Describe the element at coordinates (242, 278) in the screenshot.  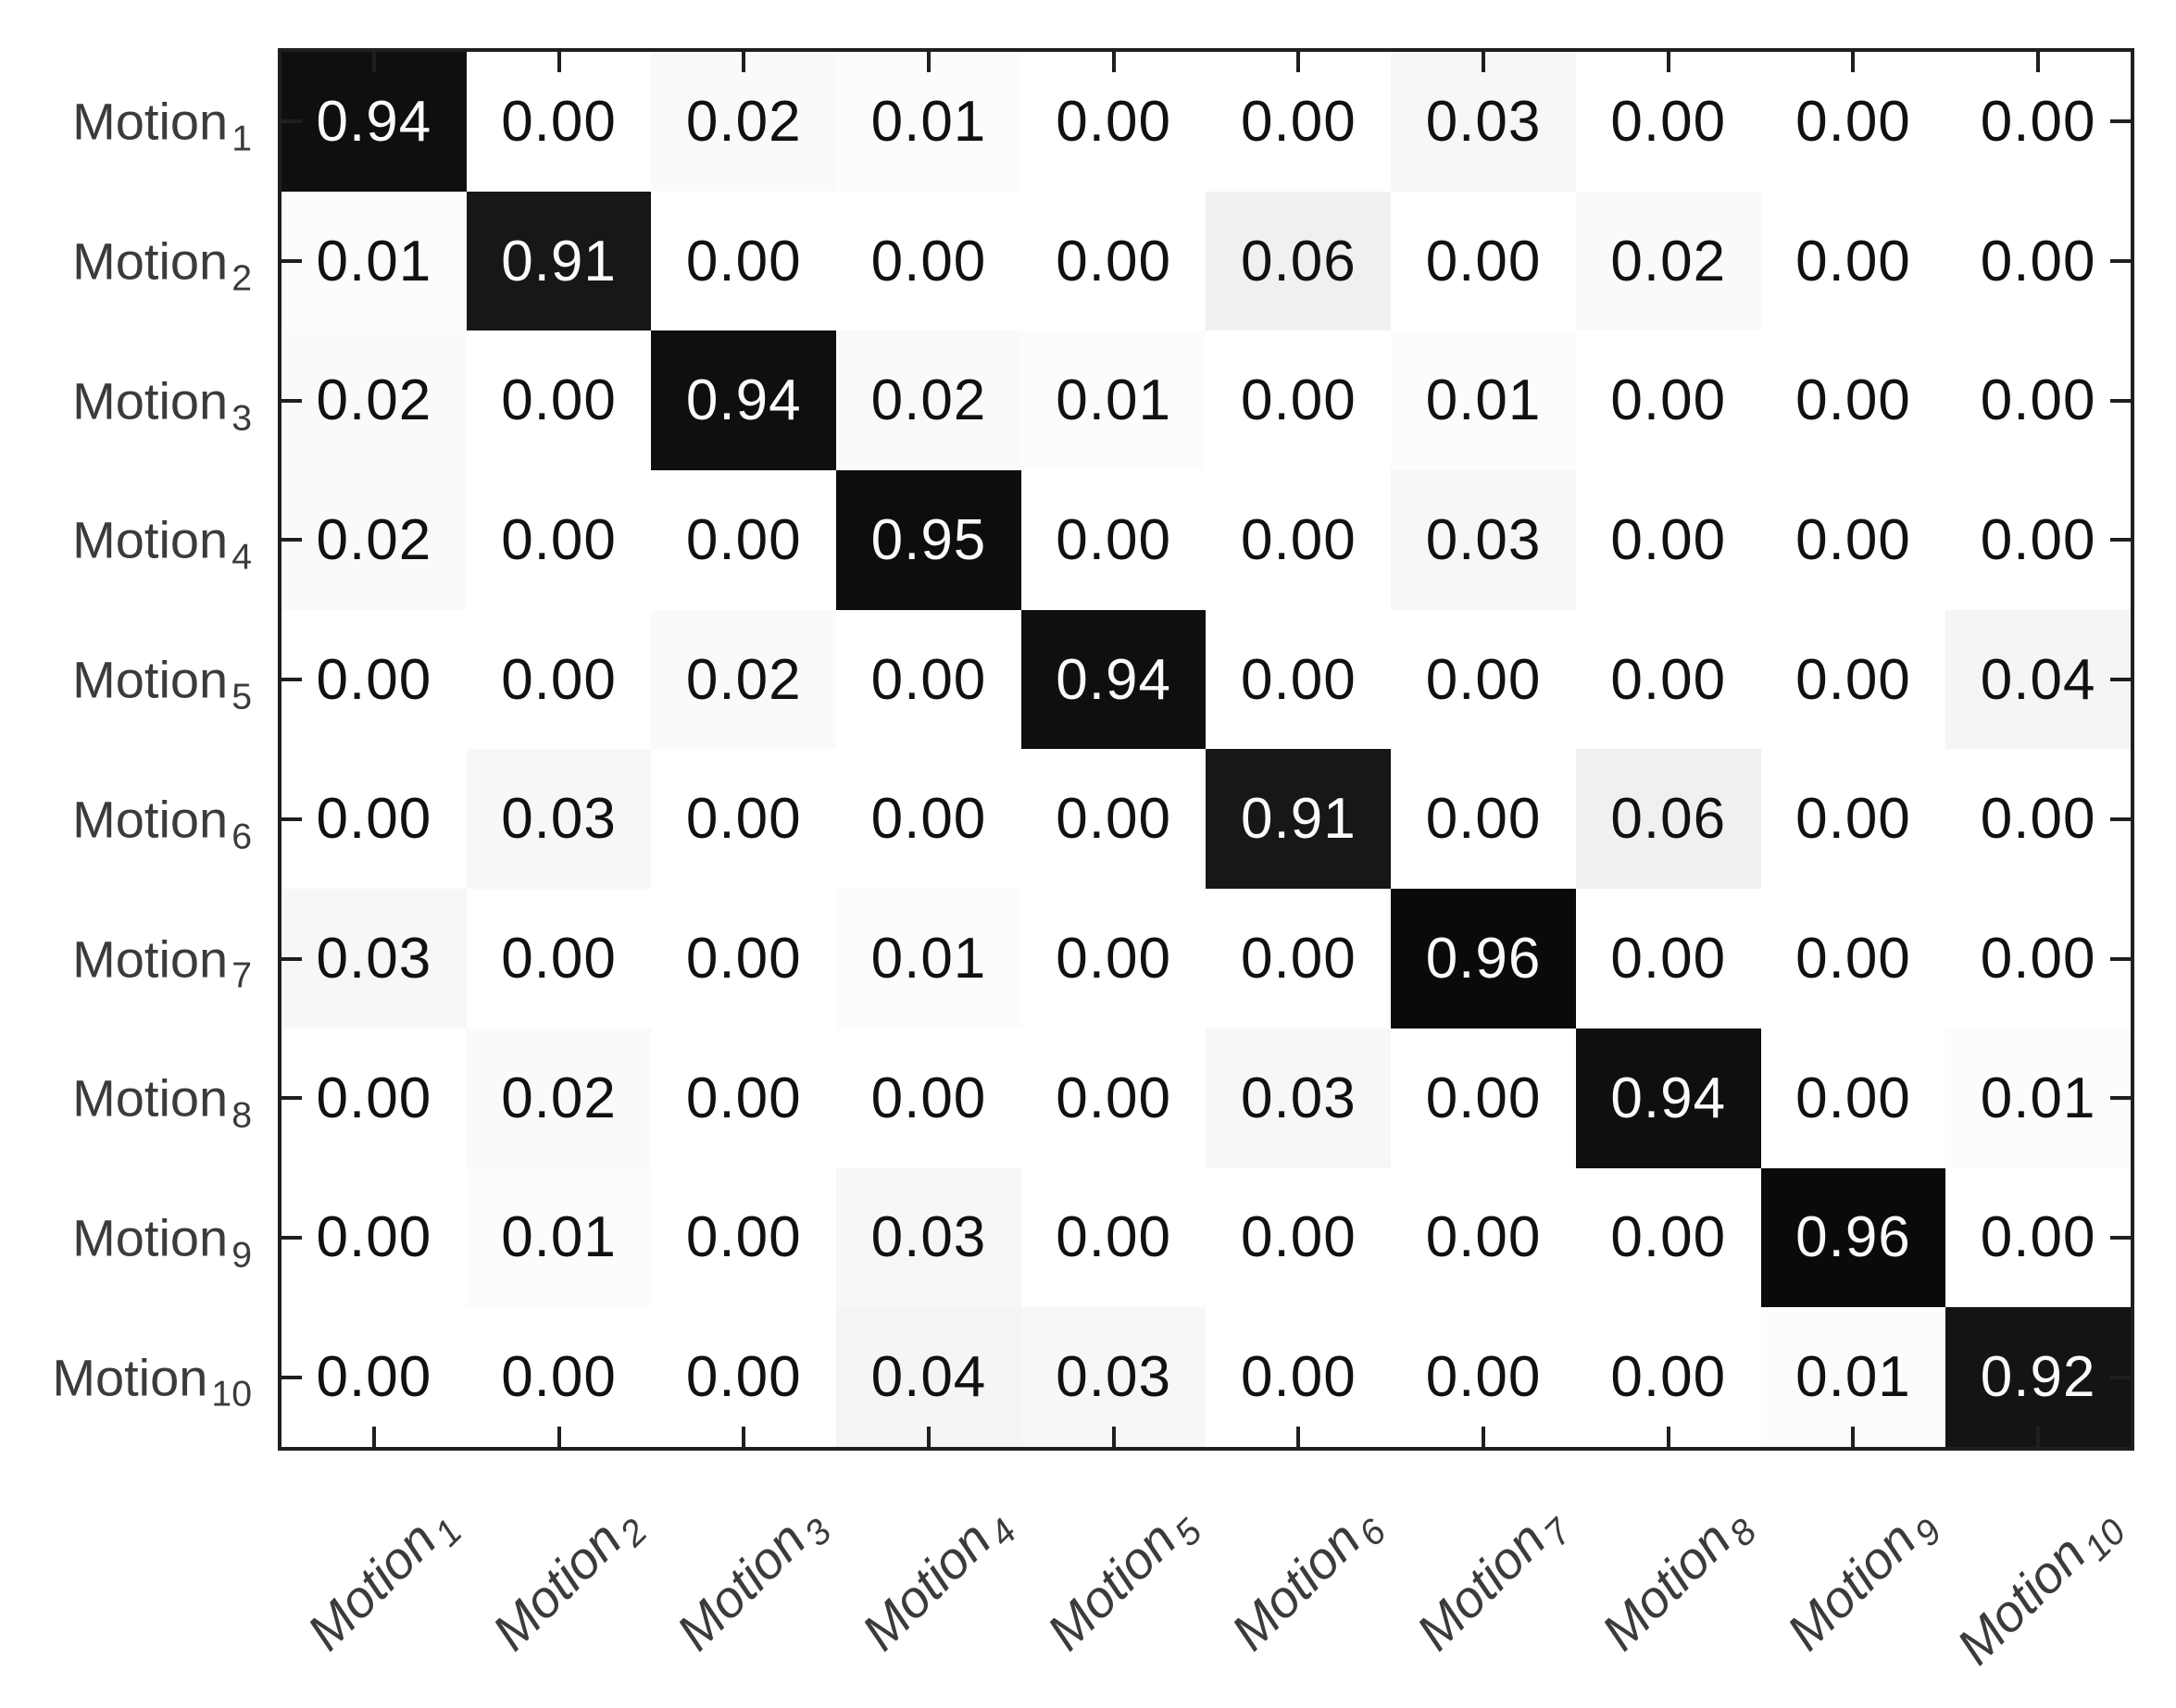
I see `subscript: 2` at that location.